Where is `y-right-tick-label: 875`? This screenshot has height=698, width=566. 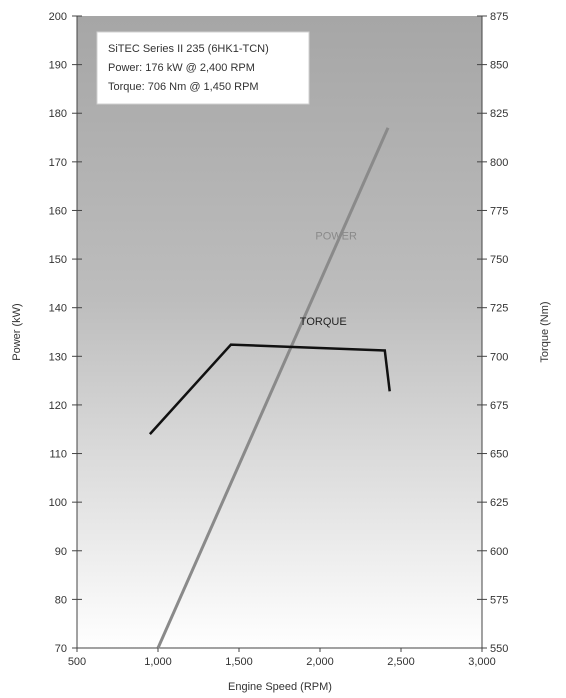 y-right-tick-label: 875 is located at coordinates (499, 17).